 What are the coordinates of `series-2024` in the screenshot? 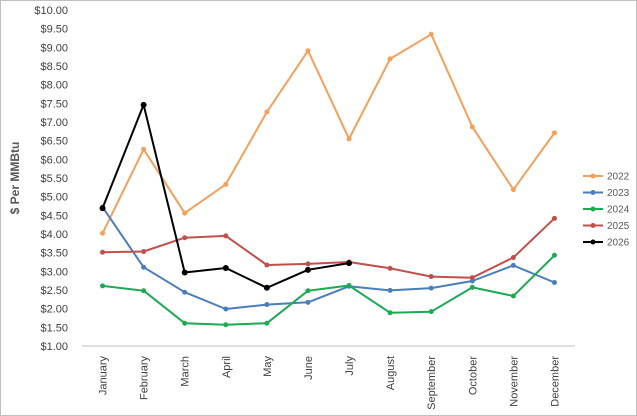 It's located at (328, 290).